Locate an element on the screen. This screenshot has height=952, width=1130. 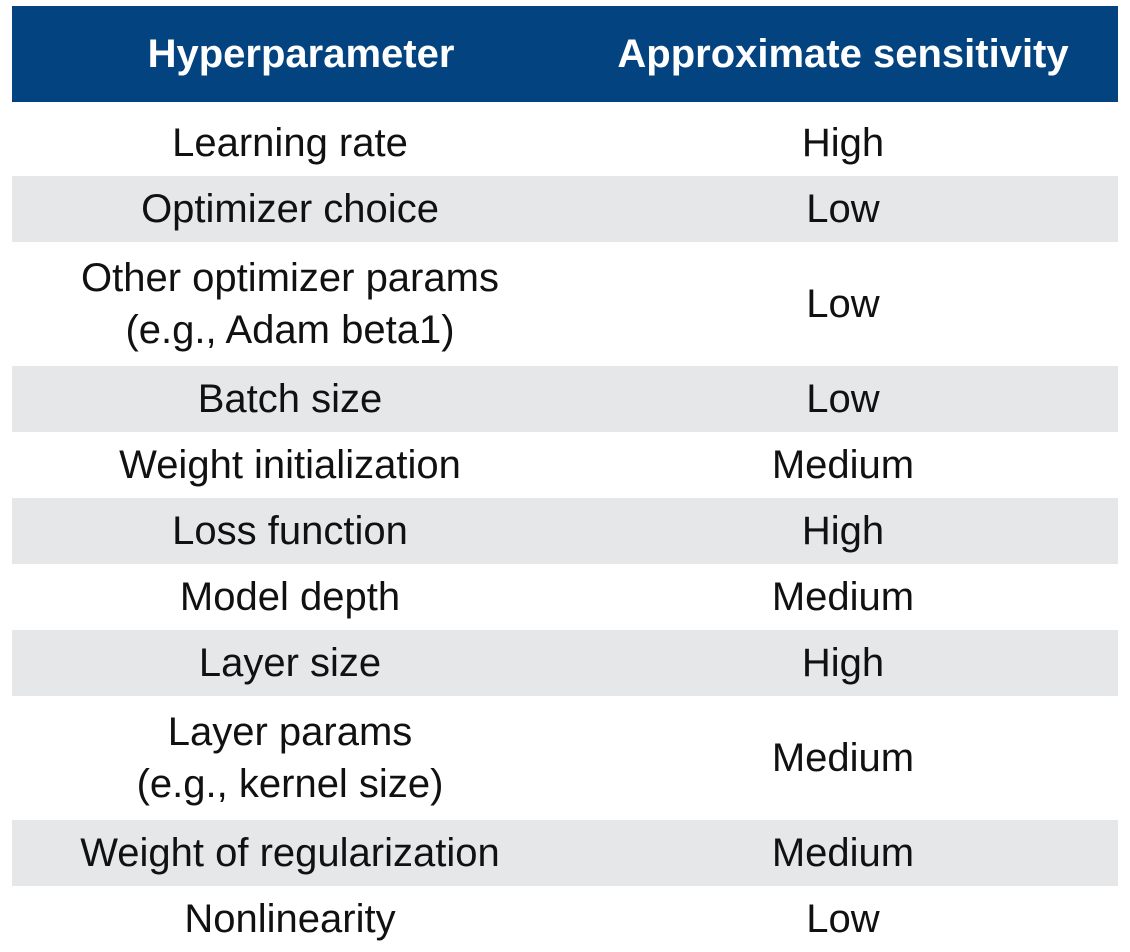
cell-hyperparameter: Weight of regularization is located at coordinates (290, 853).